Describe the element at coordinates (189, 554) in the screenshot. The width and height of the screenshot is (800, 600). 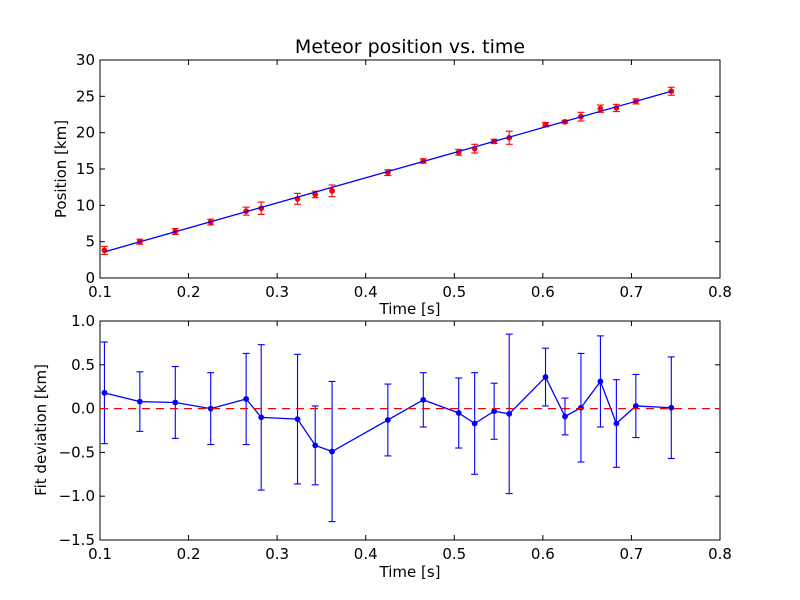
I see `bottom-chart-xtick-label: 0.2` at that location.